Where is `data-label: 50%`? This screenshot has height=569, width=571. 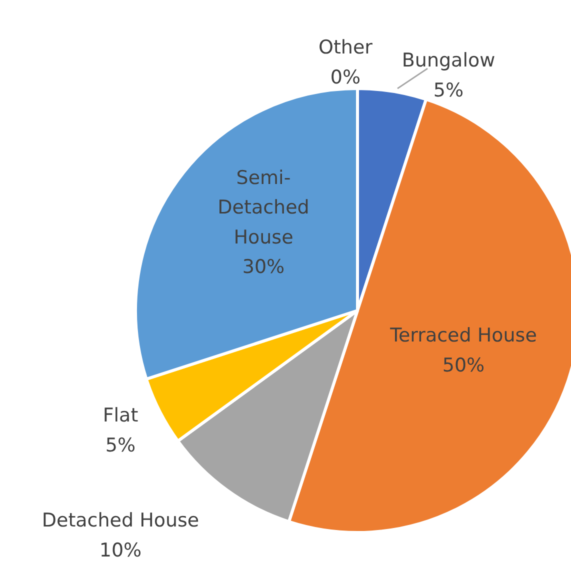 data-label: 50% is located at coordinates (463, 365).